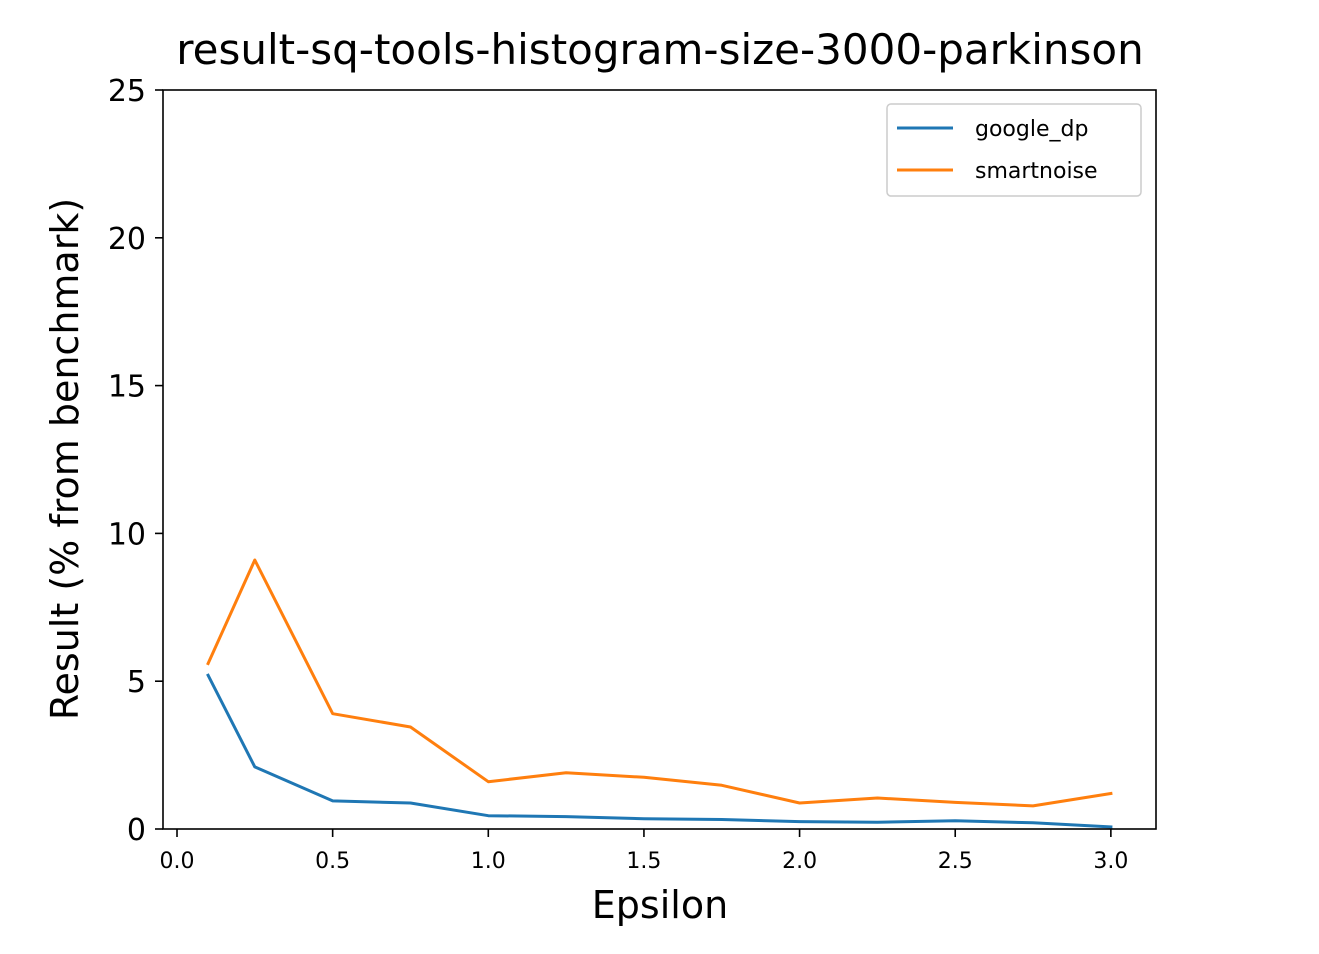  What do you see at coordinates (127, 534) in the screenshot?
I see `y-tick-label: 10` at bounding box center [127, 534].